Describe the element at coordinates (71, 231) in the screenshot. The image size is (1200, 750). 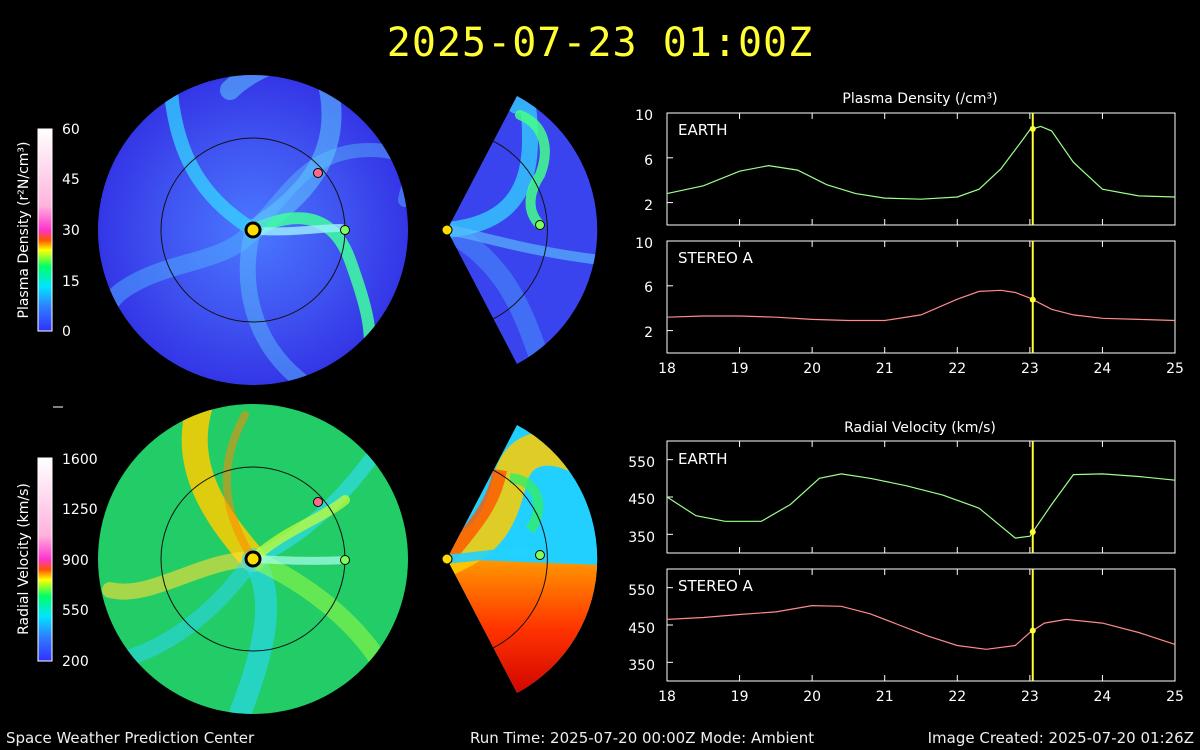
I see `density-colorbar-tick: 30` at that location.